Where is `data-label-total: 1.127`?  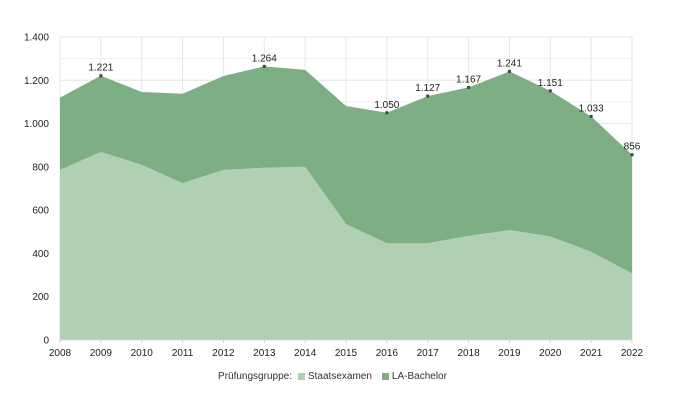 data-label-total: 1.127 is located at coordinates (427, 88).